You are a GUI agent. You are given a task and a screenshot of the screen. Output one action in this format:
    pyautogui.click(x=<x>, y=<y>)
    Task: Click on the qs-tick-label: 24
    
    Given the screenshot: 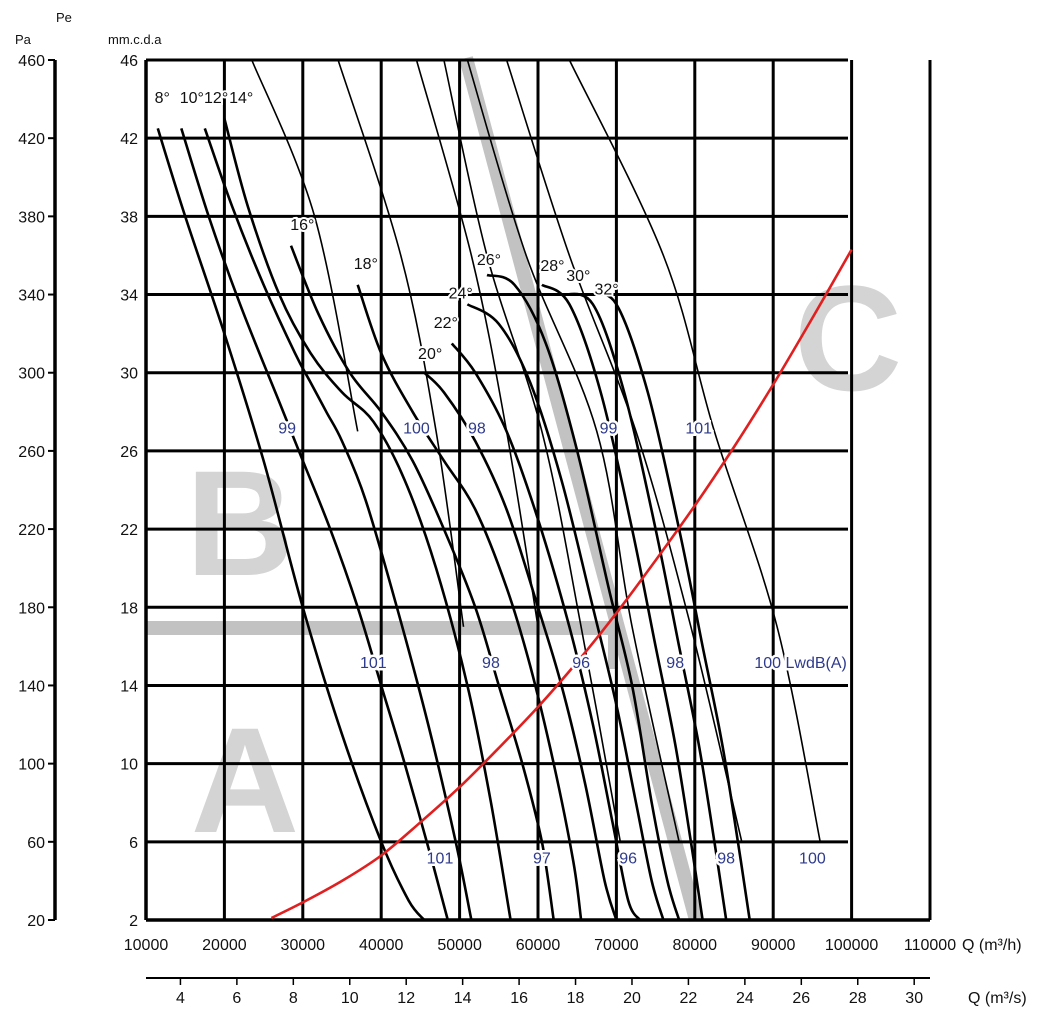 What is the action you would take?
    pyautogui.click(x=745, y=998)
    